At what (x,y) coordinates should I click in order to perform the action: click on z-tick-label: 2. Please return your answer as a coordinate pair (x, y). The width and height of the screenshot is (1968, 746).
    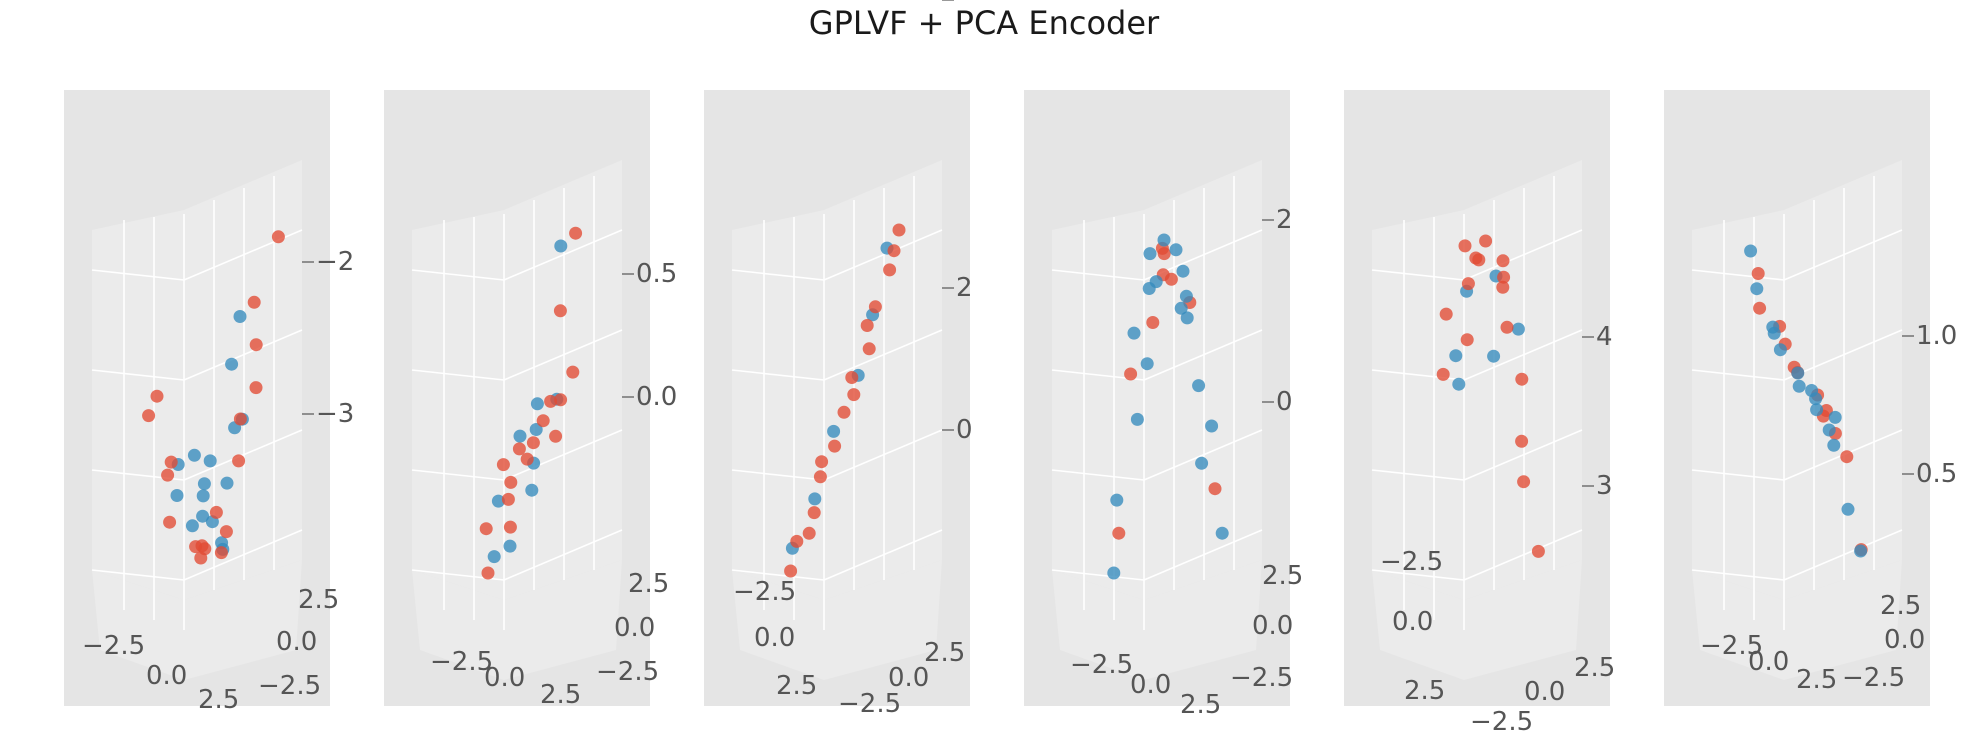
    Looking at the image, I should click on (1284, 220).